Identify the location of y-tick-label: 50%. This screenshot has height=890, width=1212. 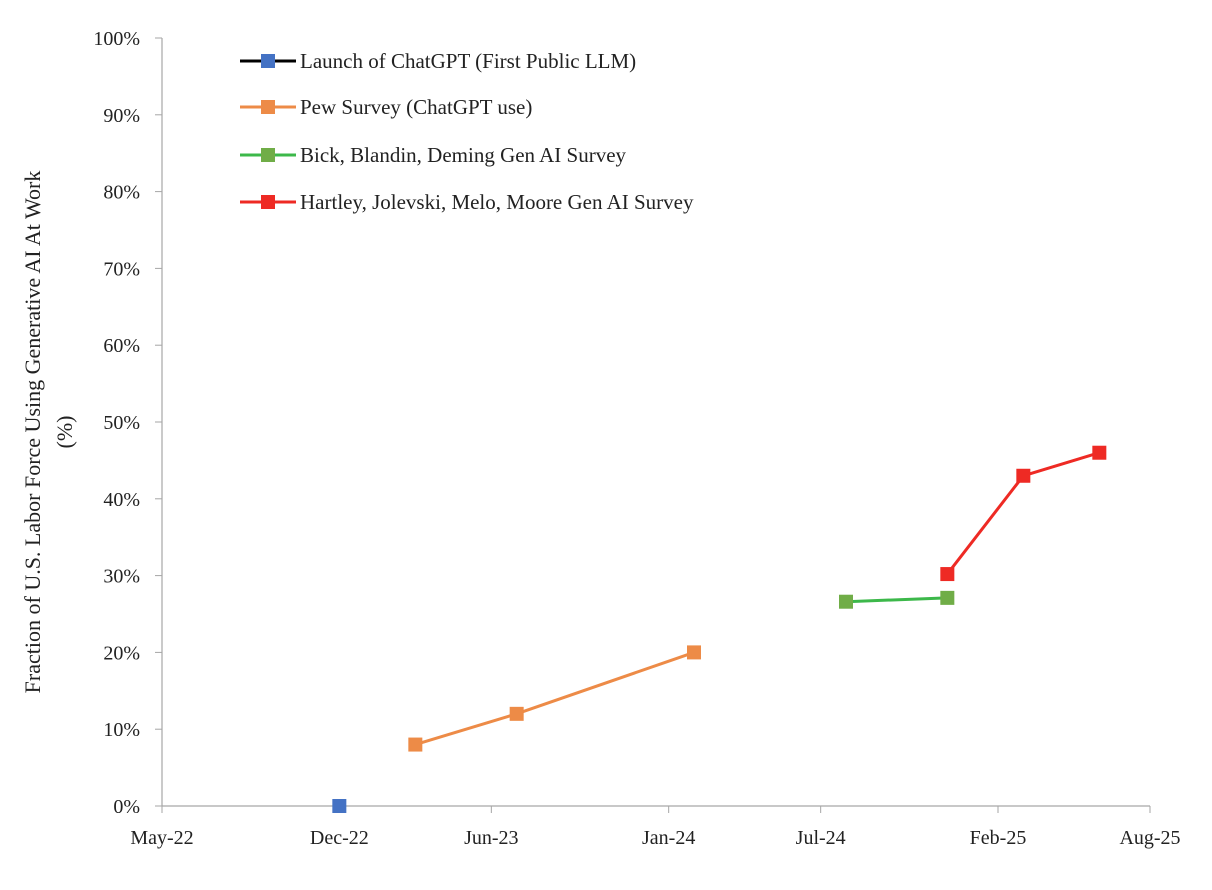
(121, 423).